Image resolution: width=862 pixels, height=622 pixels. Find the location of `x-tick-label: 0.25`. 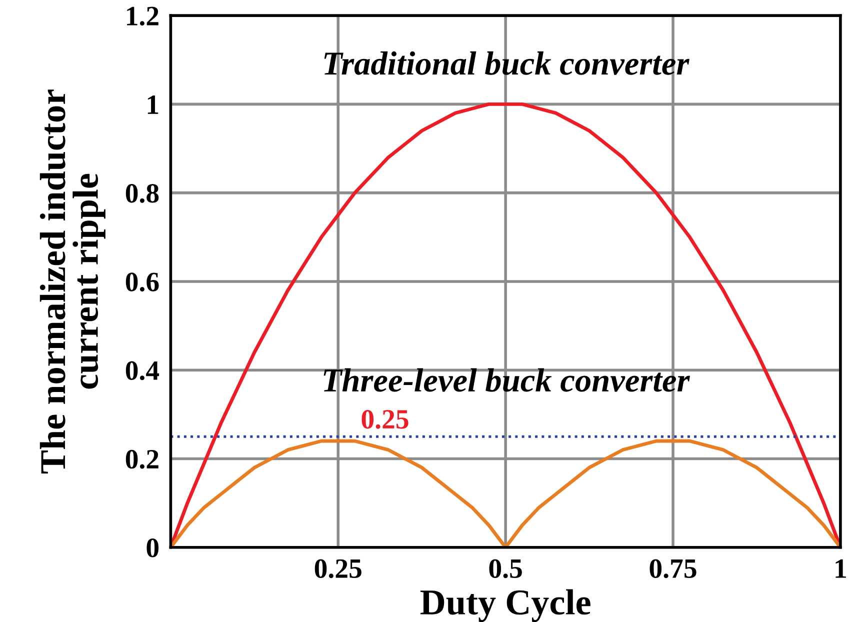

x-tick-label: 0.25 is located at coordinates (338, 568).